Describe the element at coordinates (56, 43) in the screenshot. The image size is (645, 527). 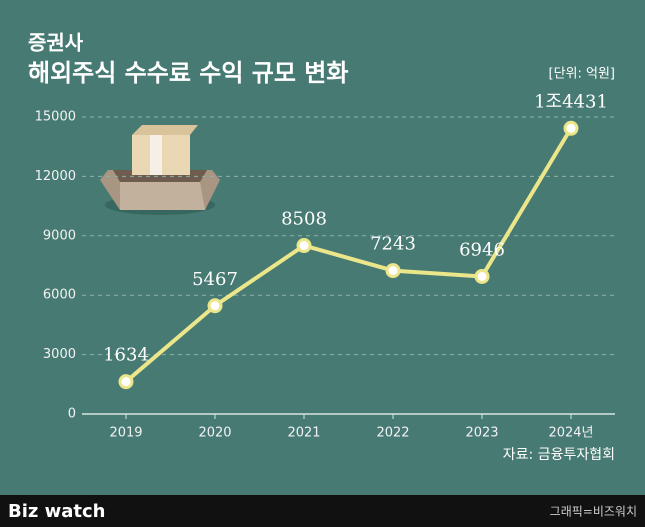
I see `chart-supertitle: 증권사` at that location.